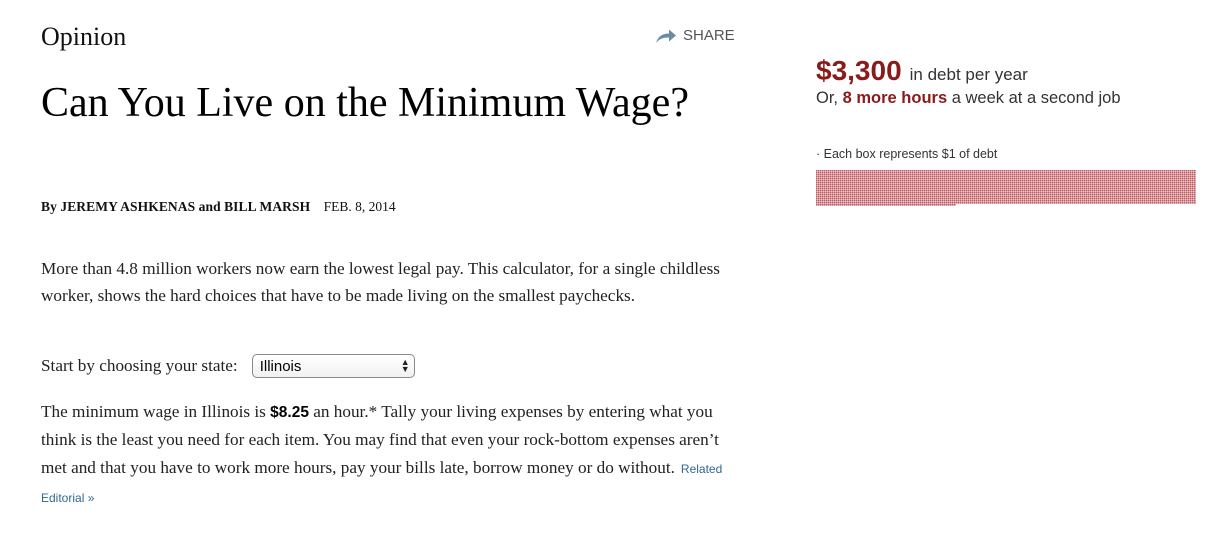 This screenshot has height=542, width=1214. I want to click on share-button: SHARE, so click(695, 35).